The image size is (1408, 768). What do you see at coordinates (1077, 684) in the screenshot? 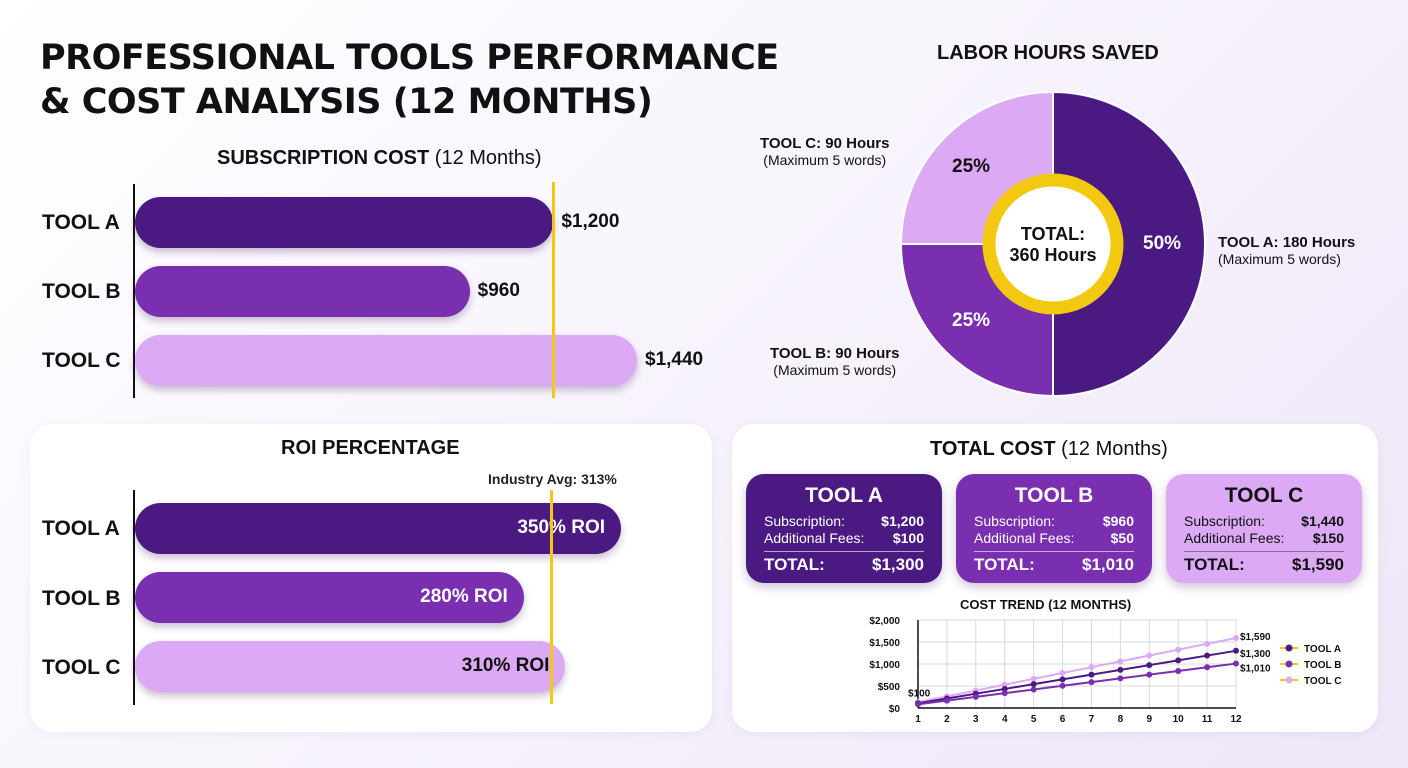
I see `trend-line-tool-b` at bounding box center [1077, 684].